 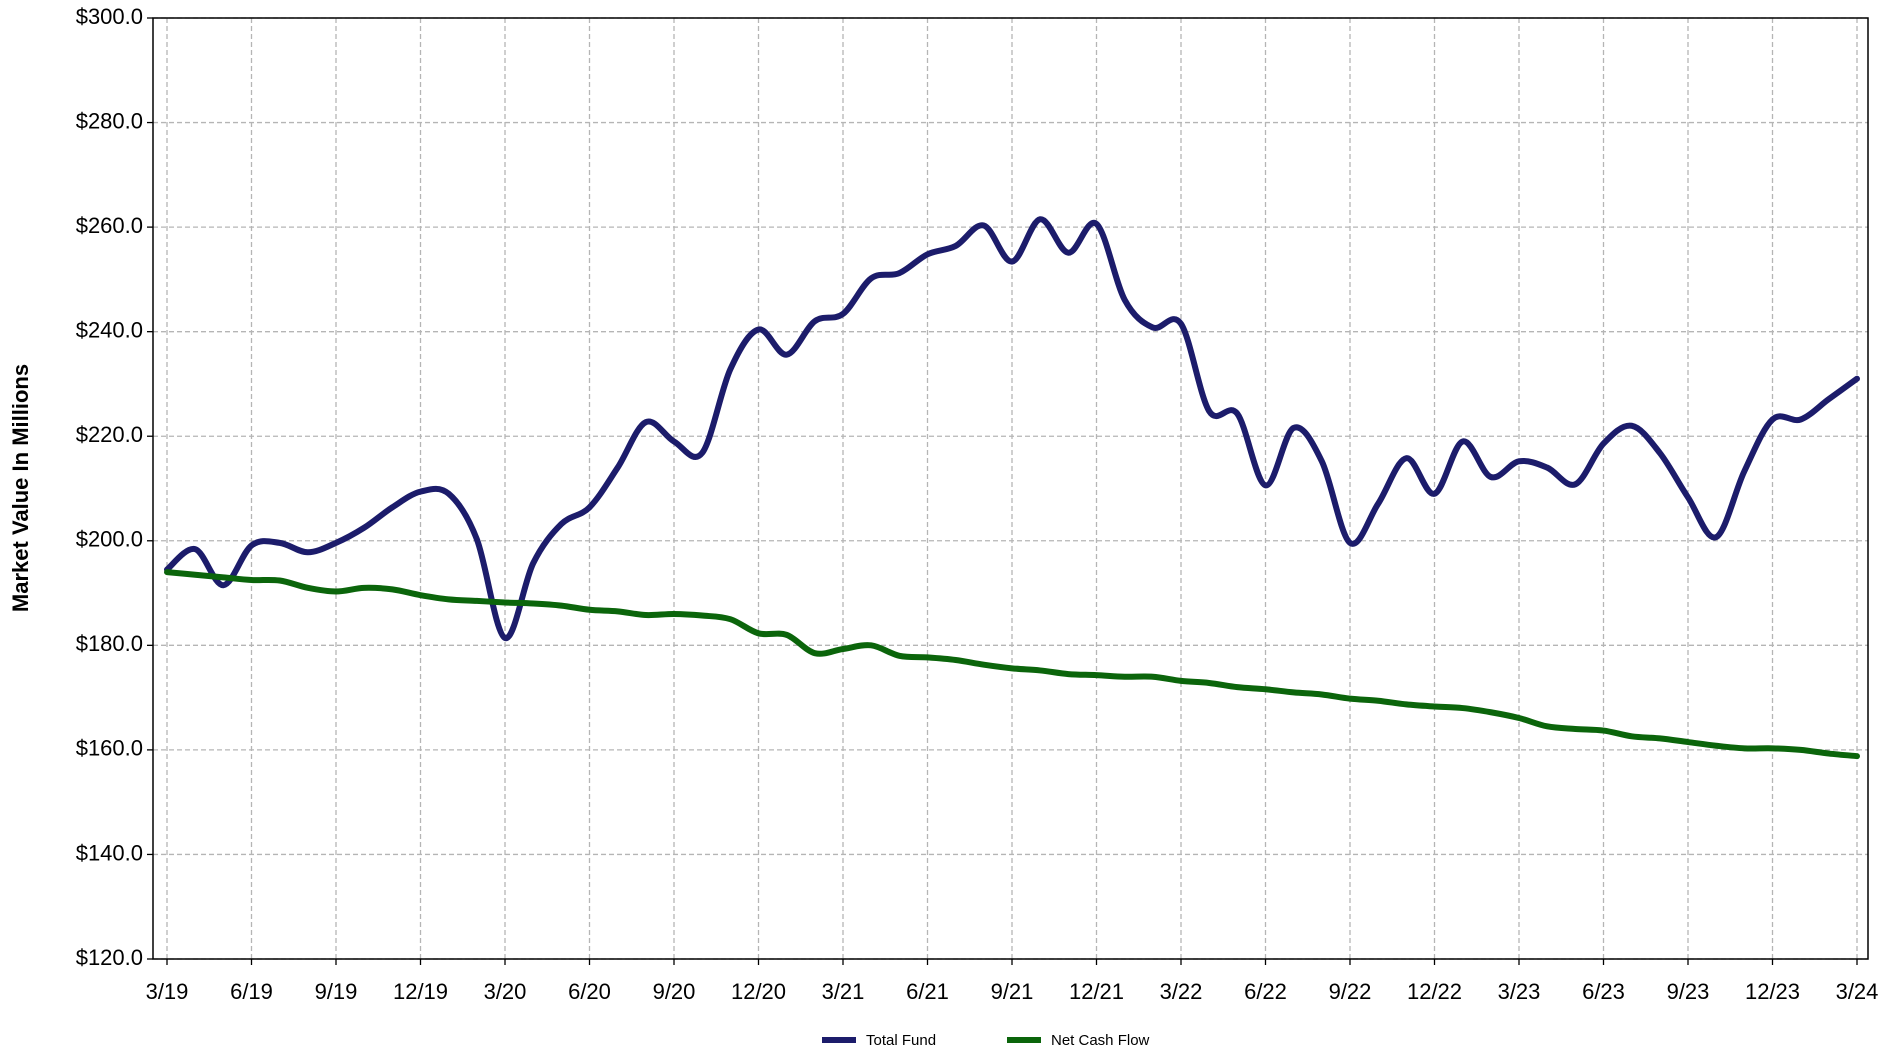 What do you see at coordinates (1265, 991) in the screenshot?
I see `x-tick-label: 6/22` at bounding box center [1265, 991].